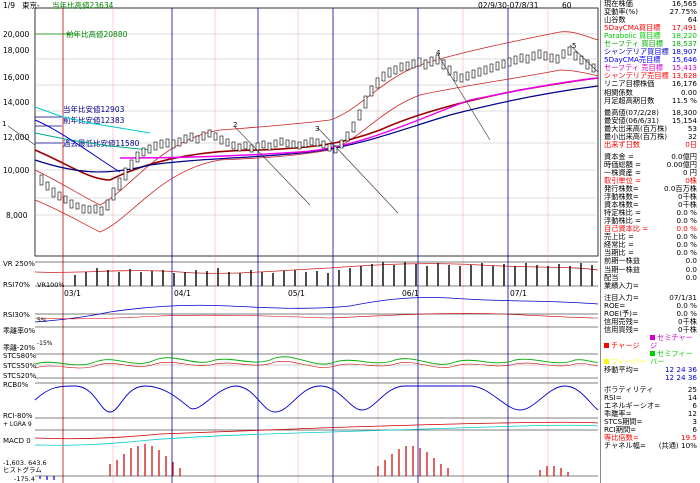  Describe the element at coordinates (650, 229) in the screenshot. I see `info-row: 自己資本比 = 0.0 %` at that location.